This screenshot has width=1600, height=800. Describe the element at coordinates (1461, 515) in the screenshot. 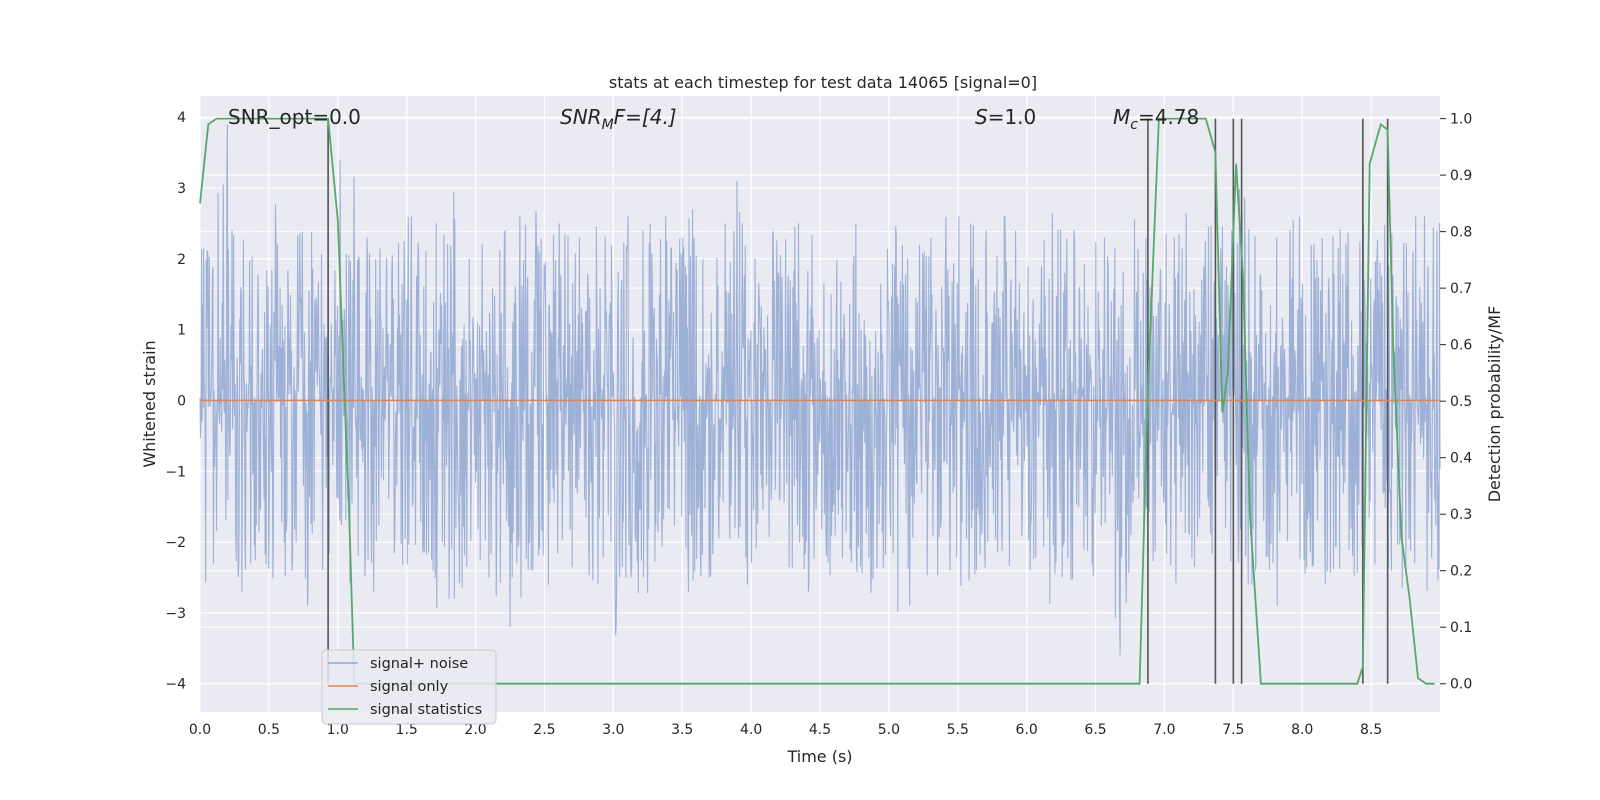

I see `y2-tick-label: 0.3` at that location.